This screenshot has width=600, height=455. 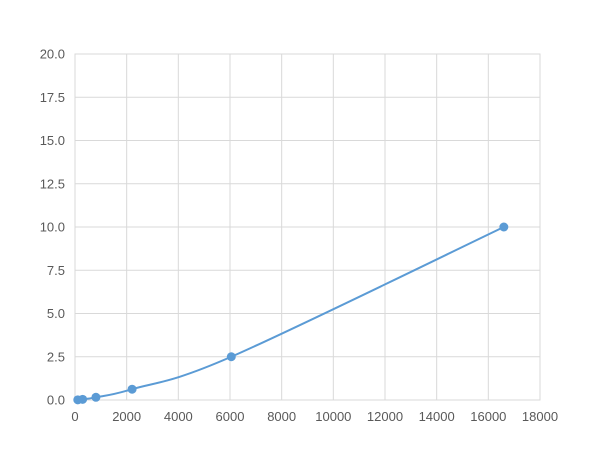 What do you see at coordinates (178, 416) in the screenshot?
I see `x-tick-label: 4000` at bounding box center [178, 416].